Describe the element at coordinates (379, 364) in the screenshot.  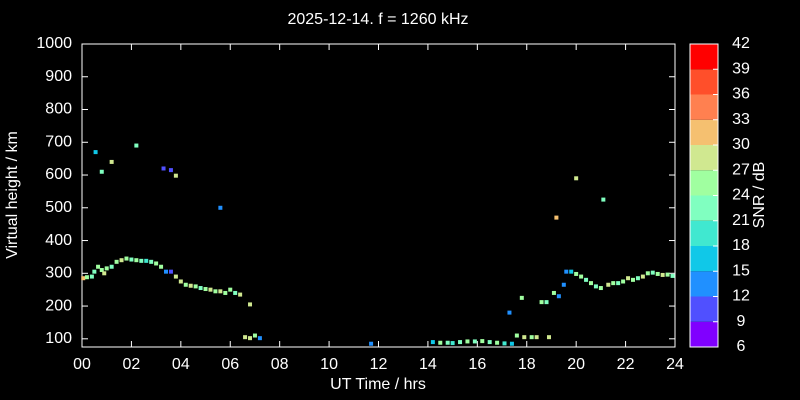
I see `x-tick-label: 12` at that location.